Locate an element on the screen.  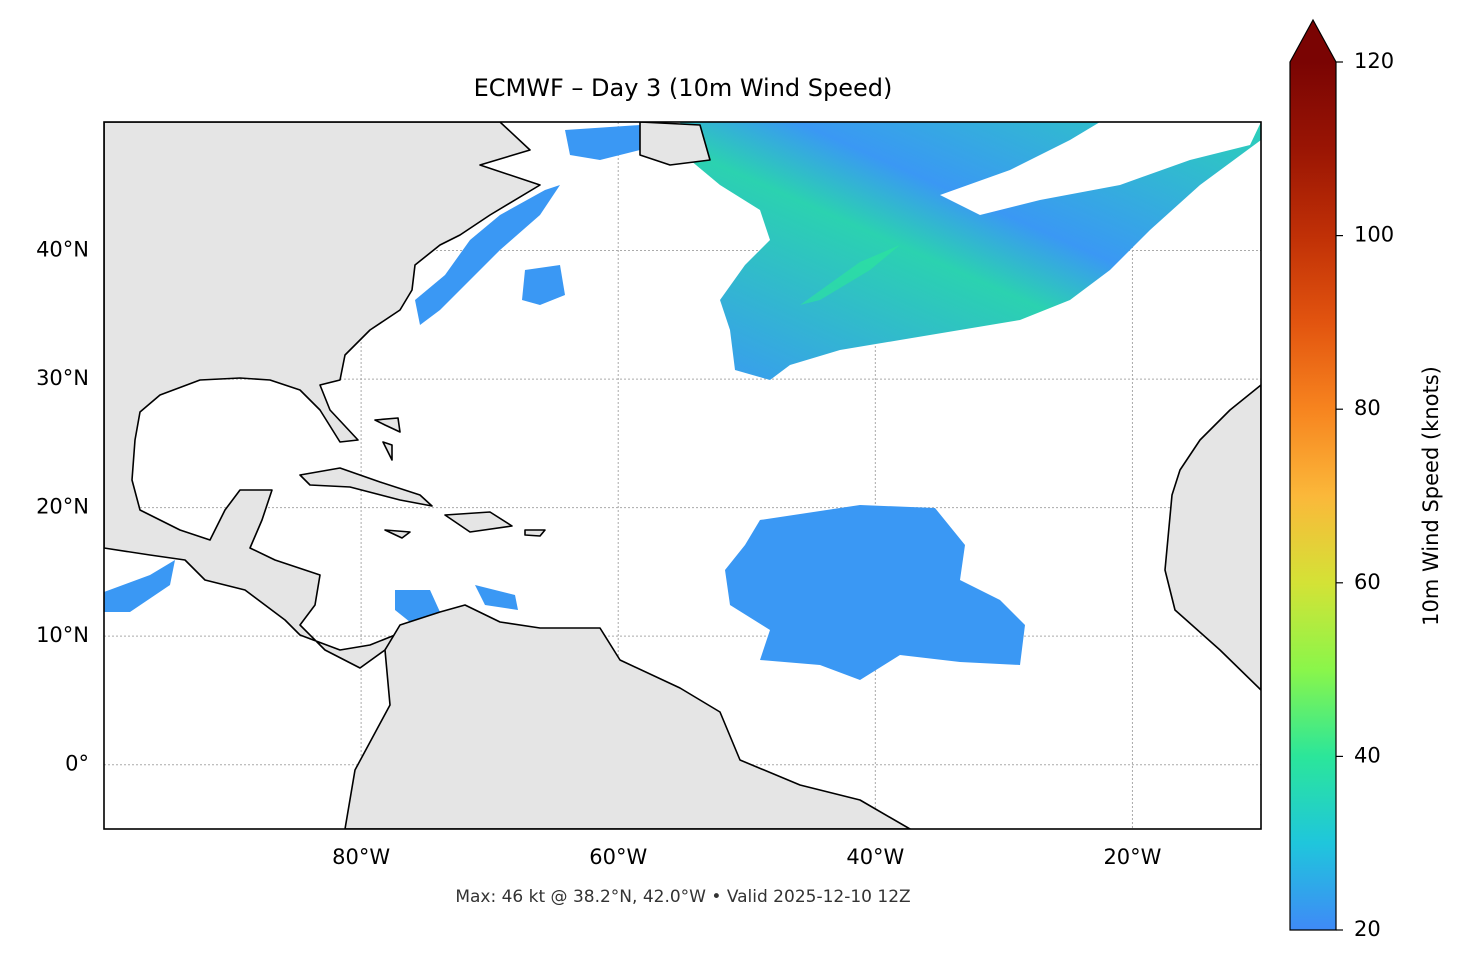
colorbar-tick-label: 100 is located at coordinates (1374, 235).